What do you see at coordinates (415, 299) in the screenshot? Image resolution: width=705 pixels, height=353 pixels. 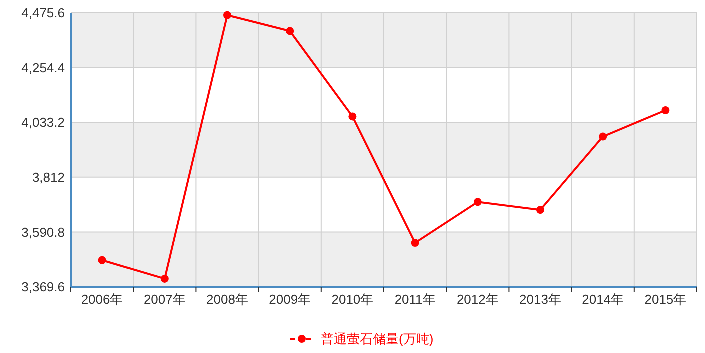 I see `x-tick-label: 2011年` at bounding box center [415, 299].